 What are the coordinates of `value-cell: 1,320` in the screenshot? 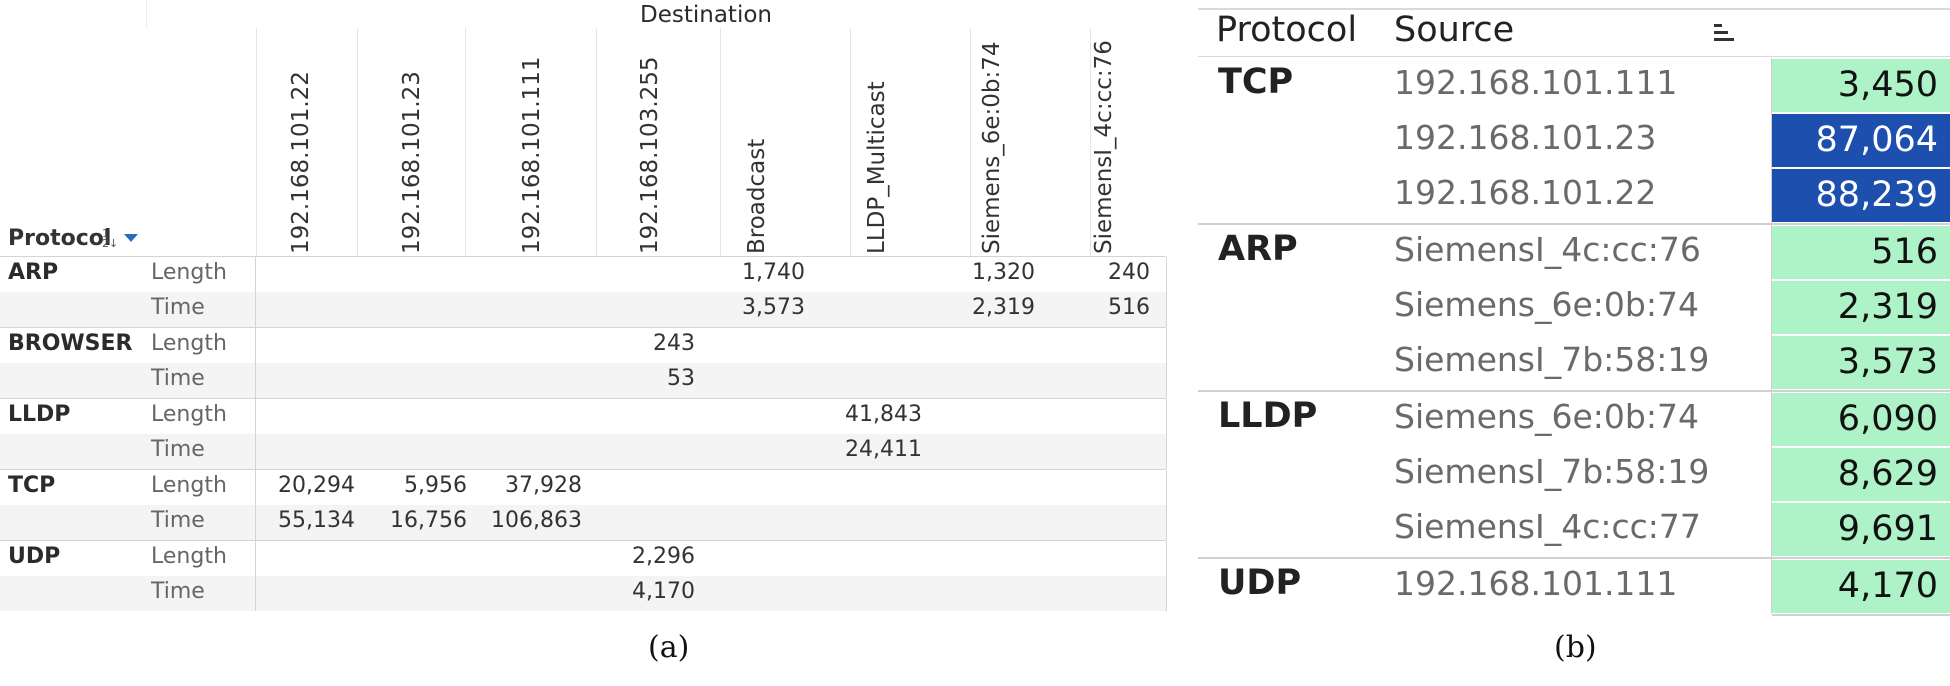 It's located at (1003, 272).